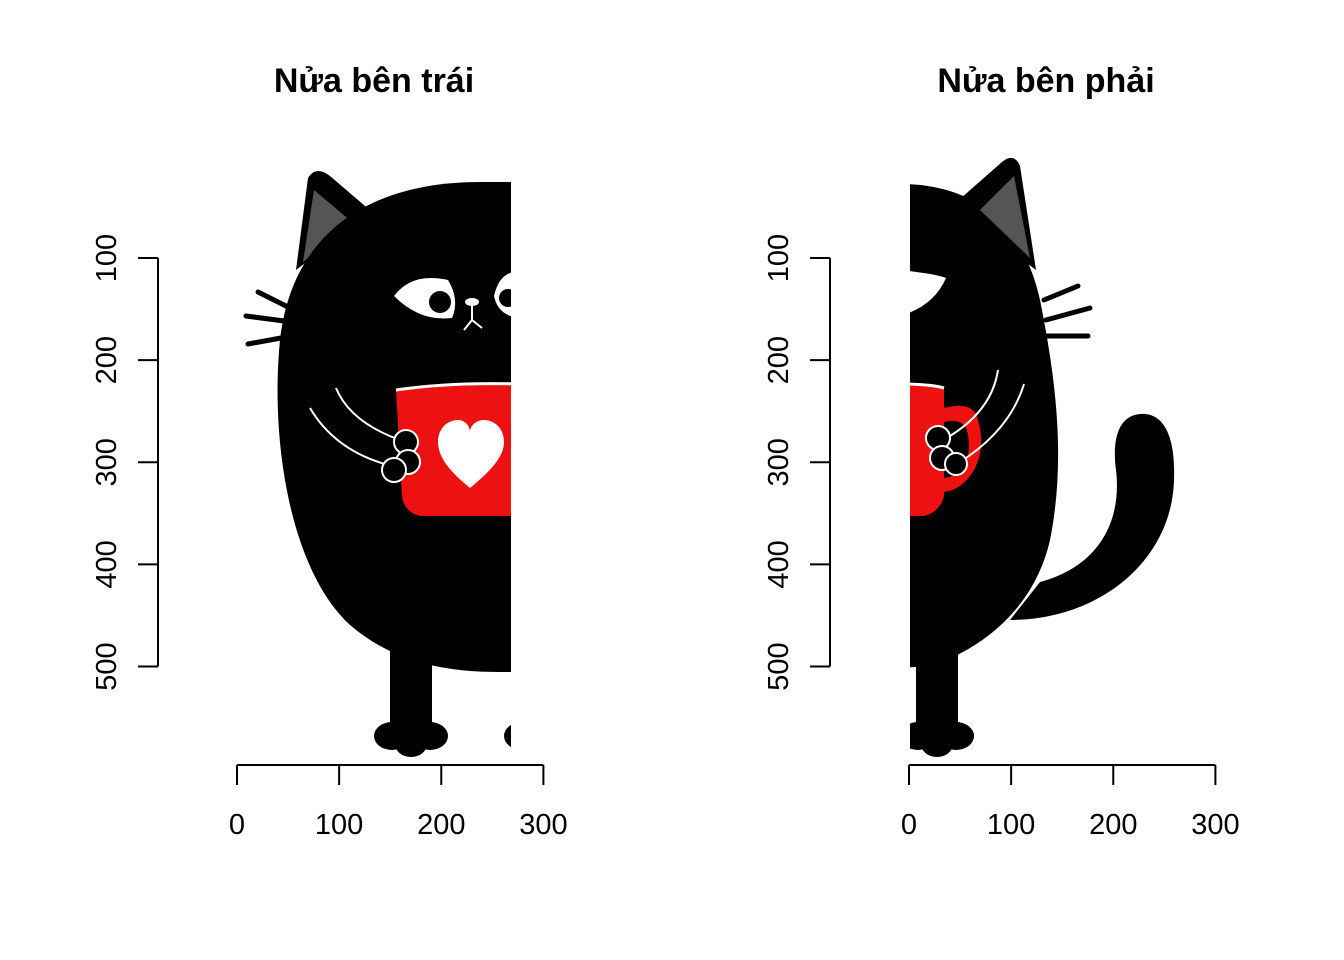 Image resolution: width=1344 pixels, height=960 pixels. What do you see at coordinates (471, 454) in the screenshot?
I see `heart-icon` at bounding box center [471, 454].